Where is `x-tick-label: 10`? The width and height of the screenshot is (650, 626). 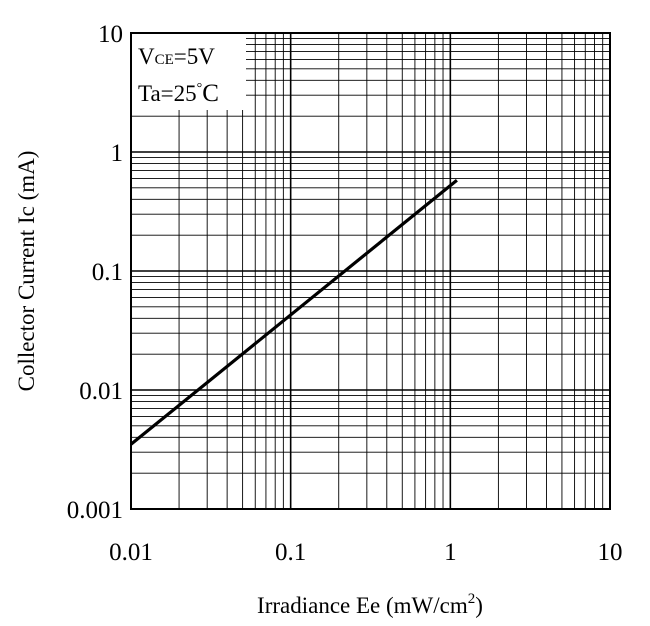
x-tick-label: 10 is located at coordinates (610, 552).